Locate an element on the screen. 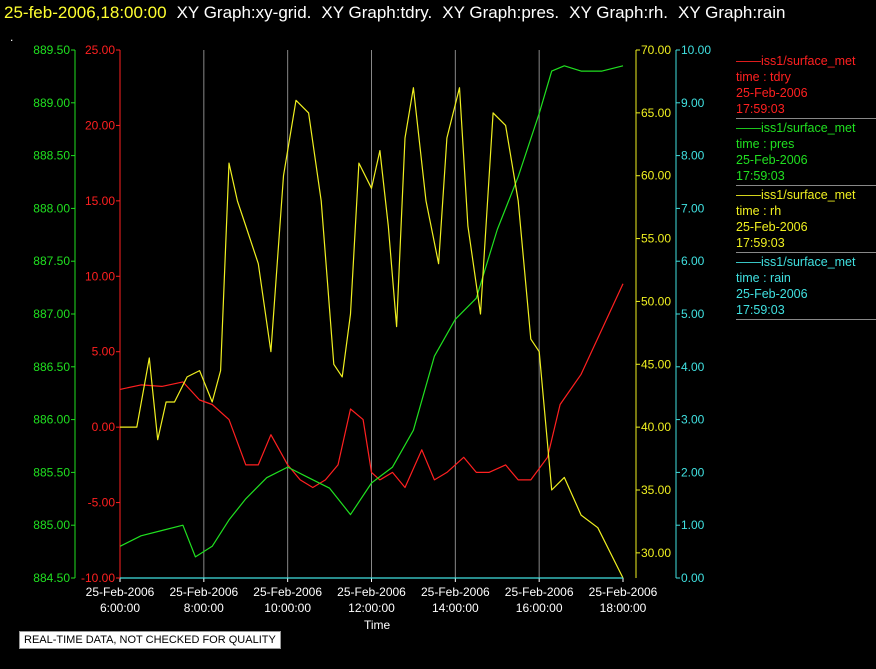 This screenshot has height=669, width=876. rh-tick-label: 35.00 is located at coordinates (656, 490).